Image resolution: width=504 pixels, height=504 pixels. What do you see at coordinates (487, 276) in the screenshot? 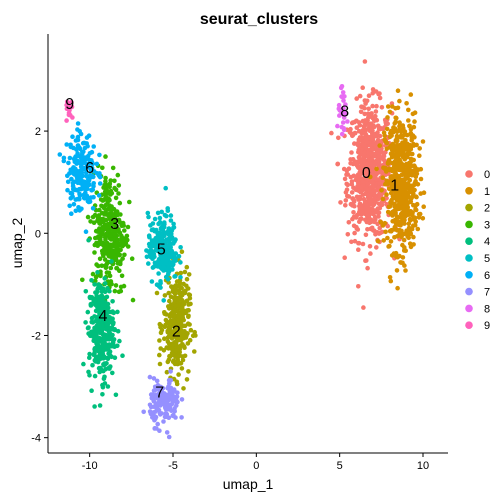
I see `legend-label-6: 6` at bounding box center [487, 276].